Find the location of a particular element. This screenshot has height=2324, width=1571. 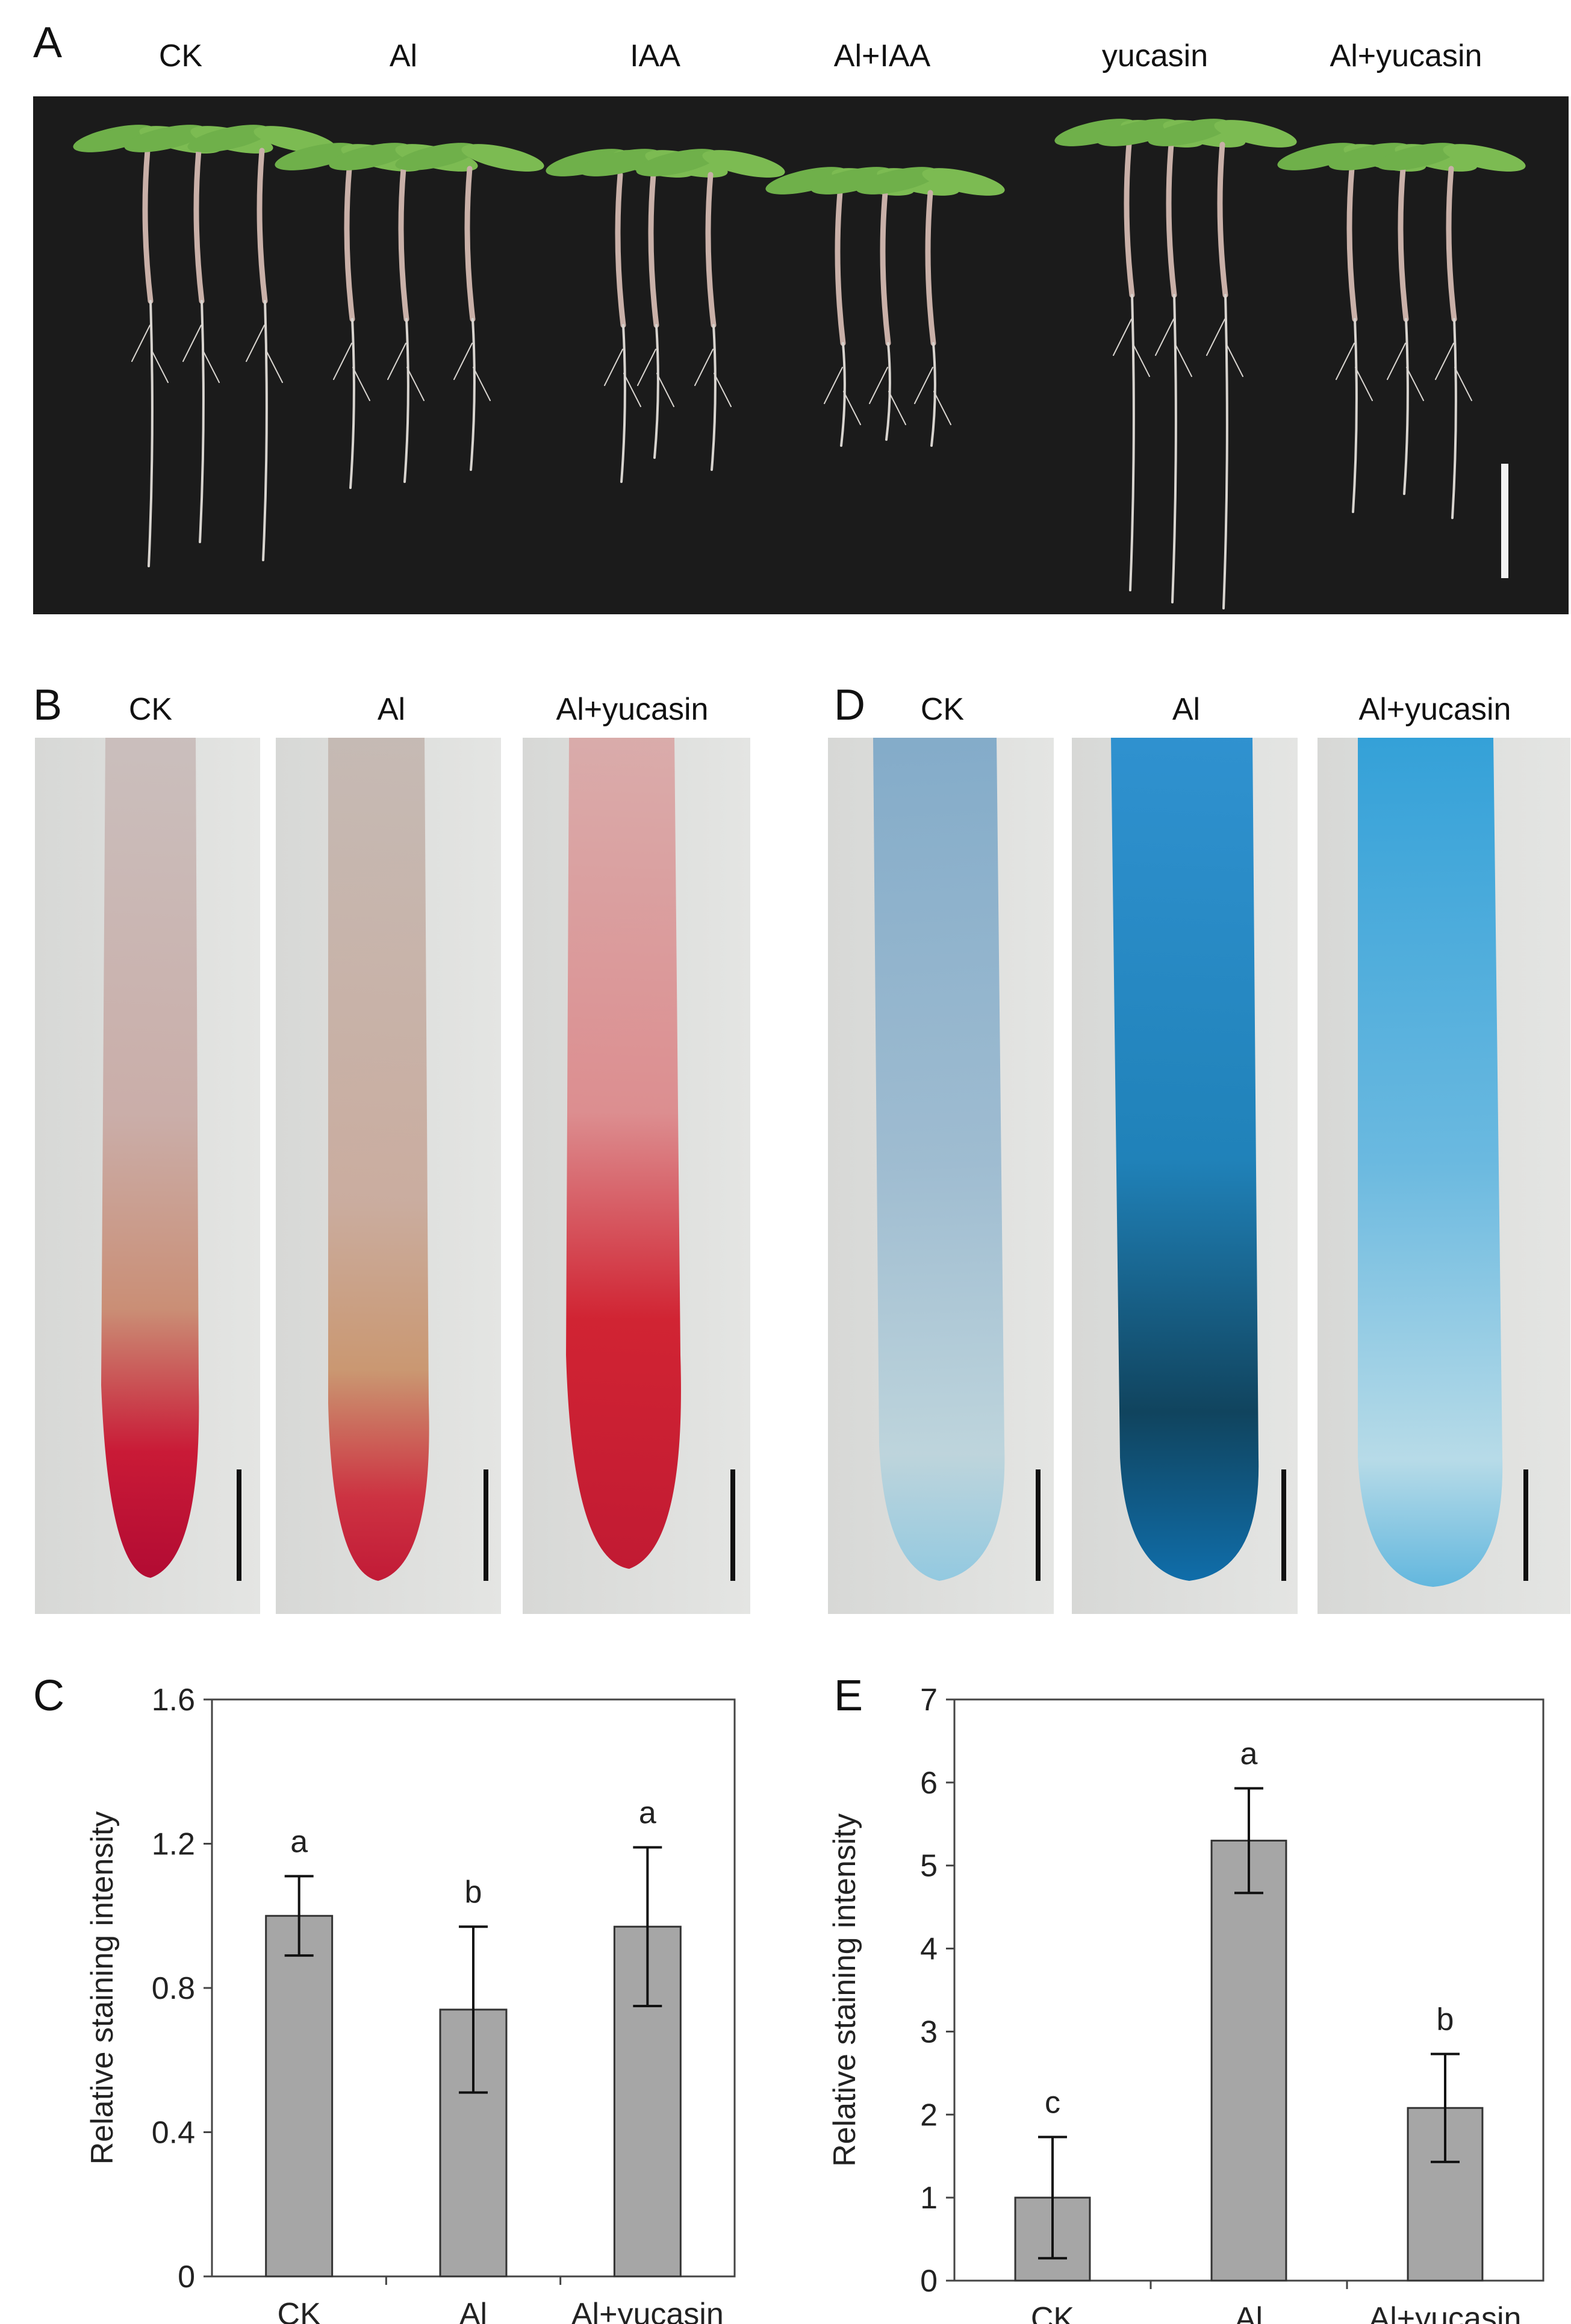

y-tick-label: 7 is located at coordinates (929, 1701).